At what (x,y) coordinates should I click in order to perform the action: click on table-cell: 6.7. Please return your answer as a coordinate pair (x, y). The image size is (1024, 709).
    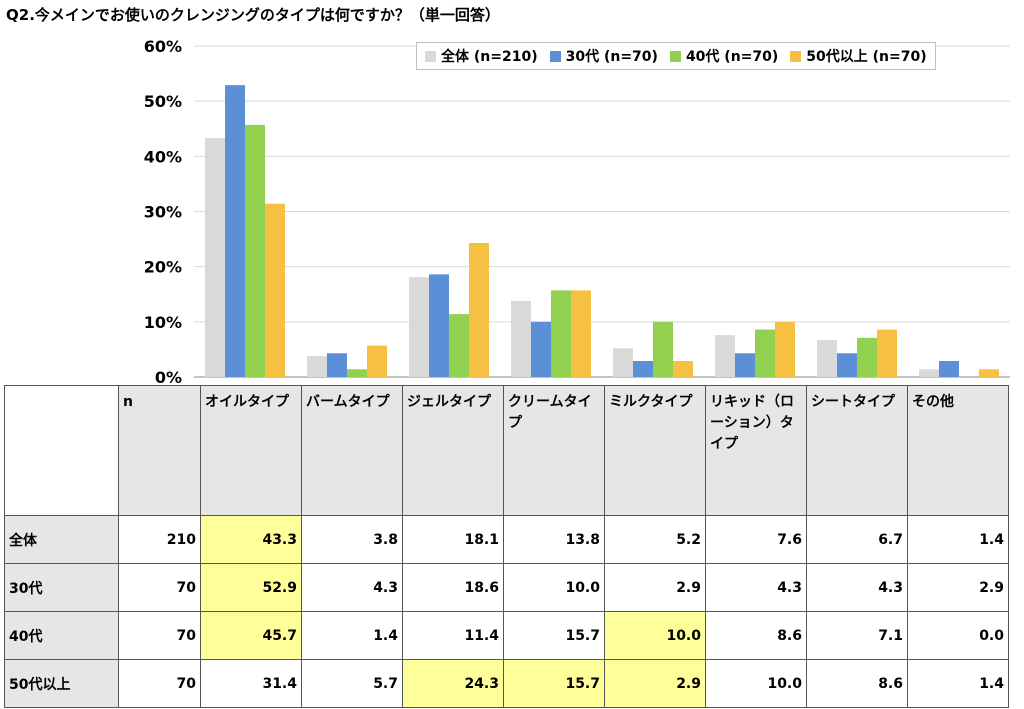
    Looking at the image, I should click on (857, 539).